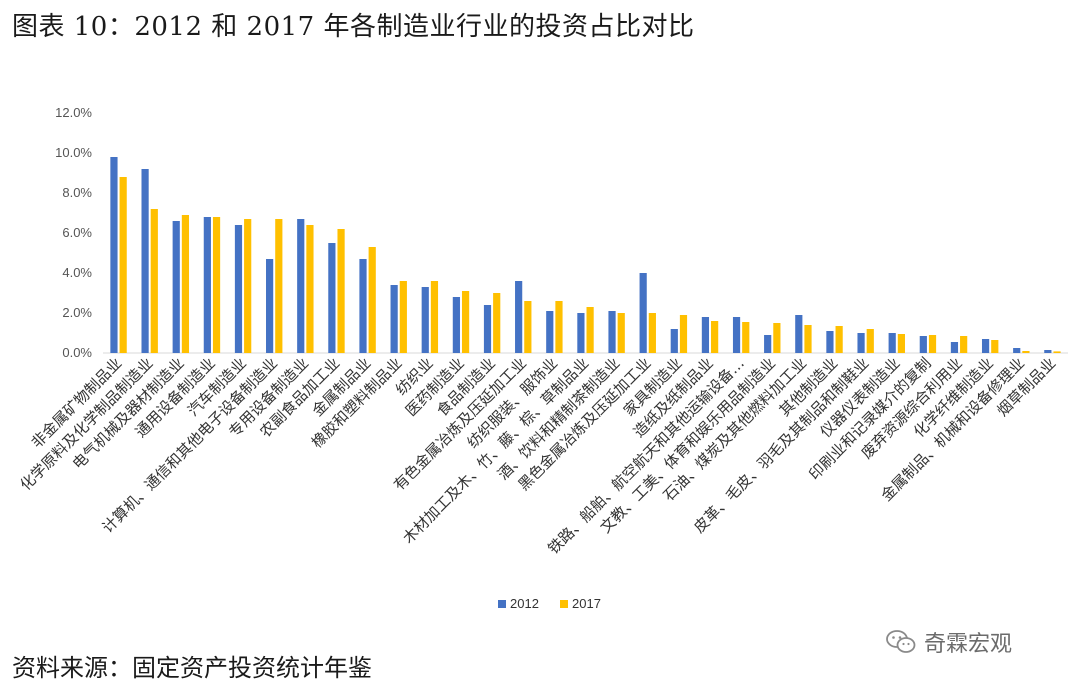 The height and width of the screenshot is (688, 1080). I want to click on y-axis-ticks: 0.0% 2.0% 4.0% 6.0% 8.0% 10.0% 12.0%, so click(73, 232).